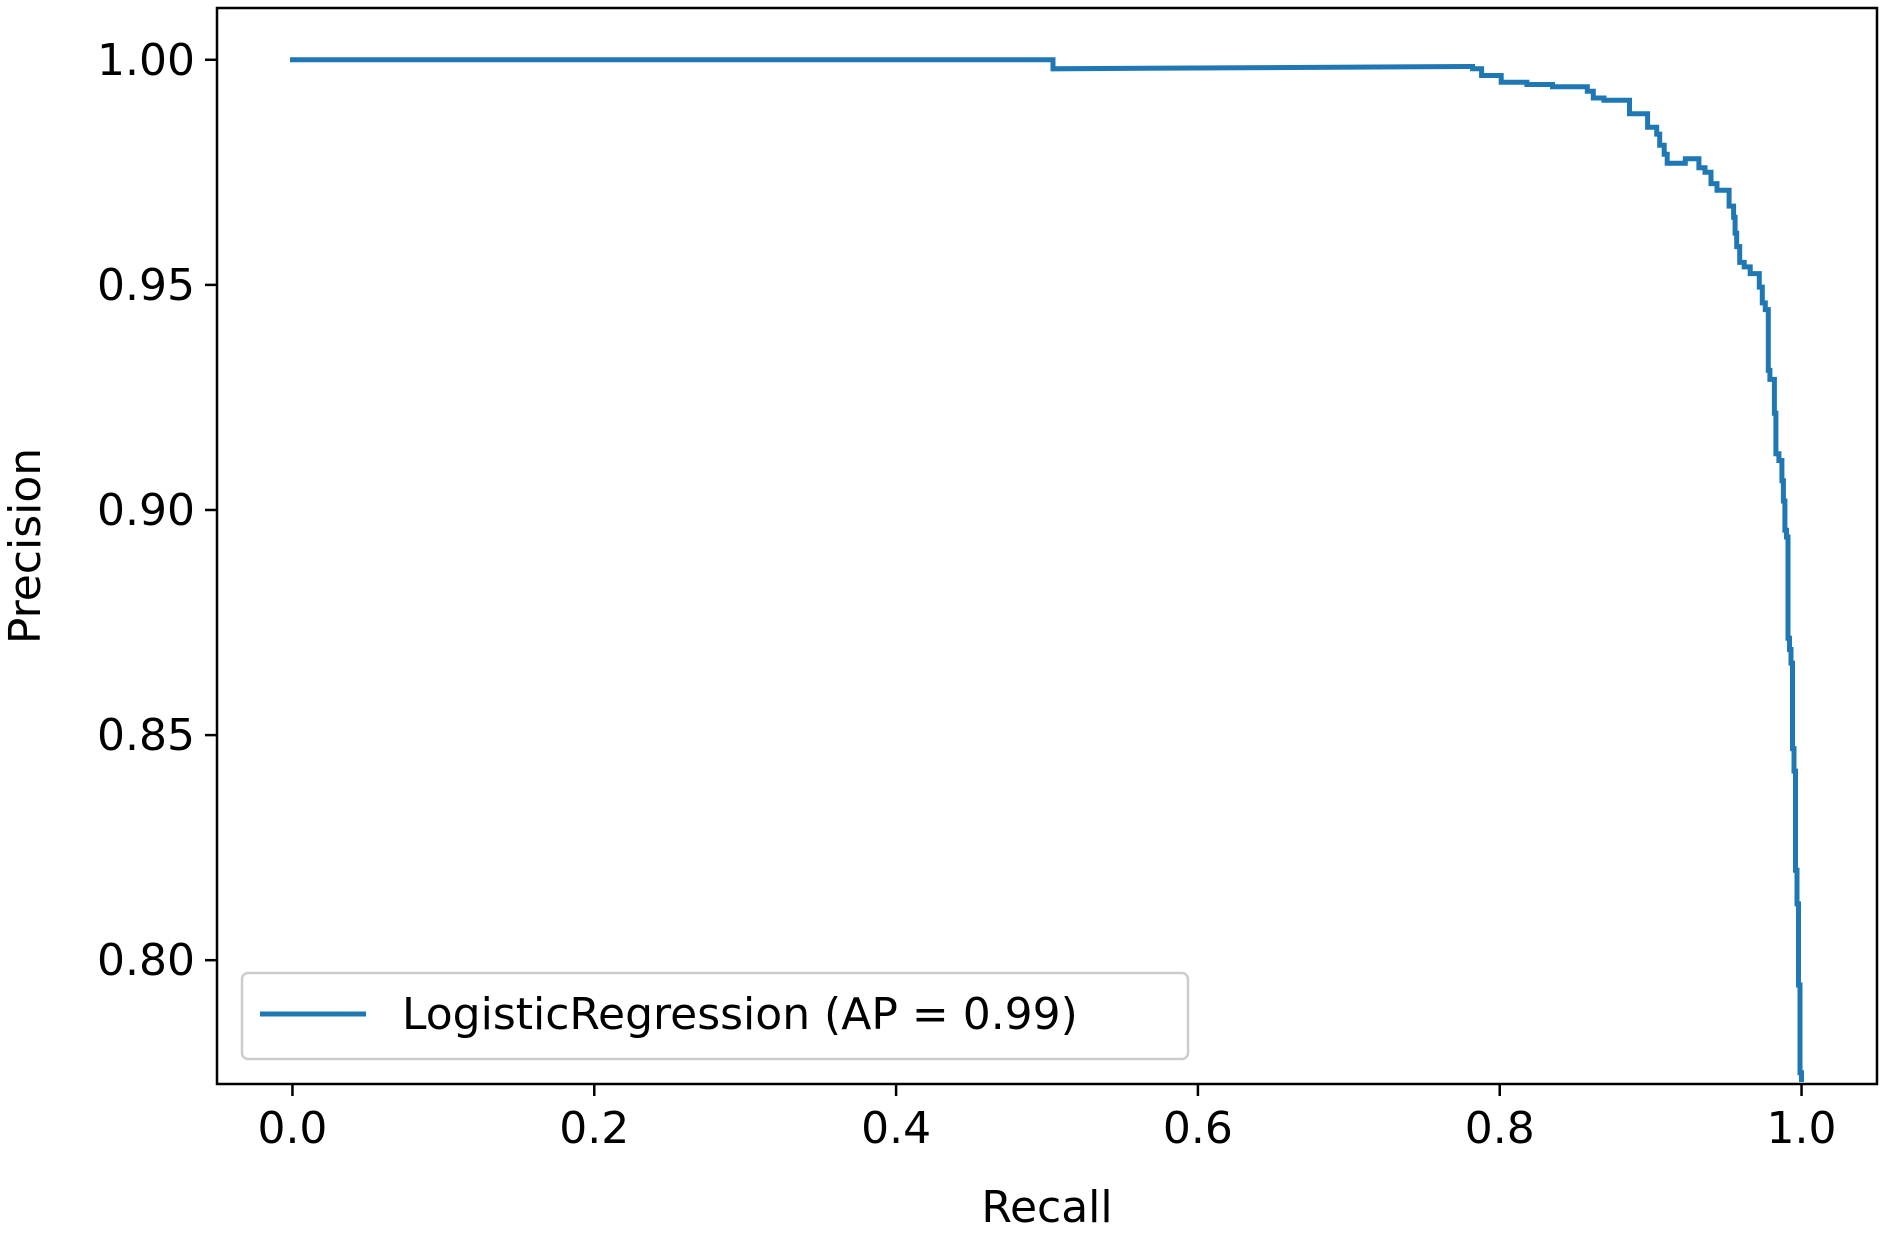  What do you see at coordinates (1500, 1128) in the screenshot?
I see `x-tick-label: 0.8` at bounding box center [1500, 1128].